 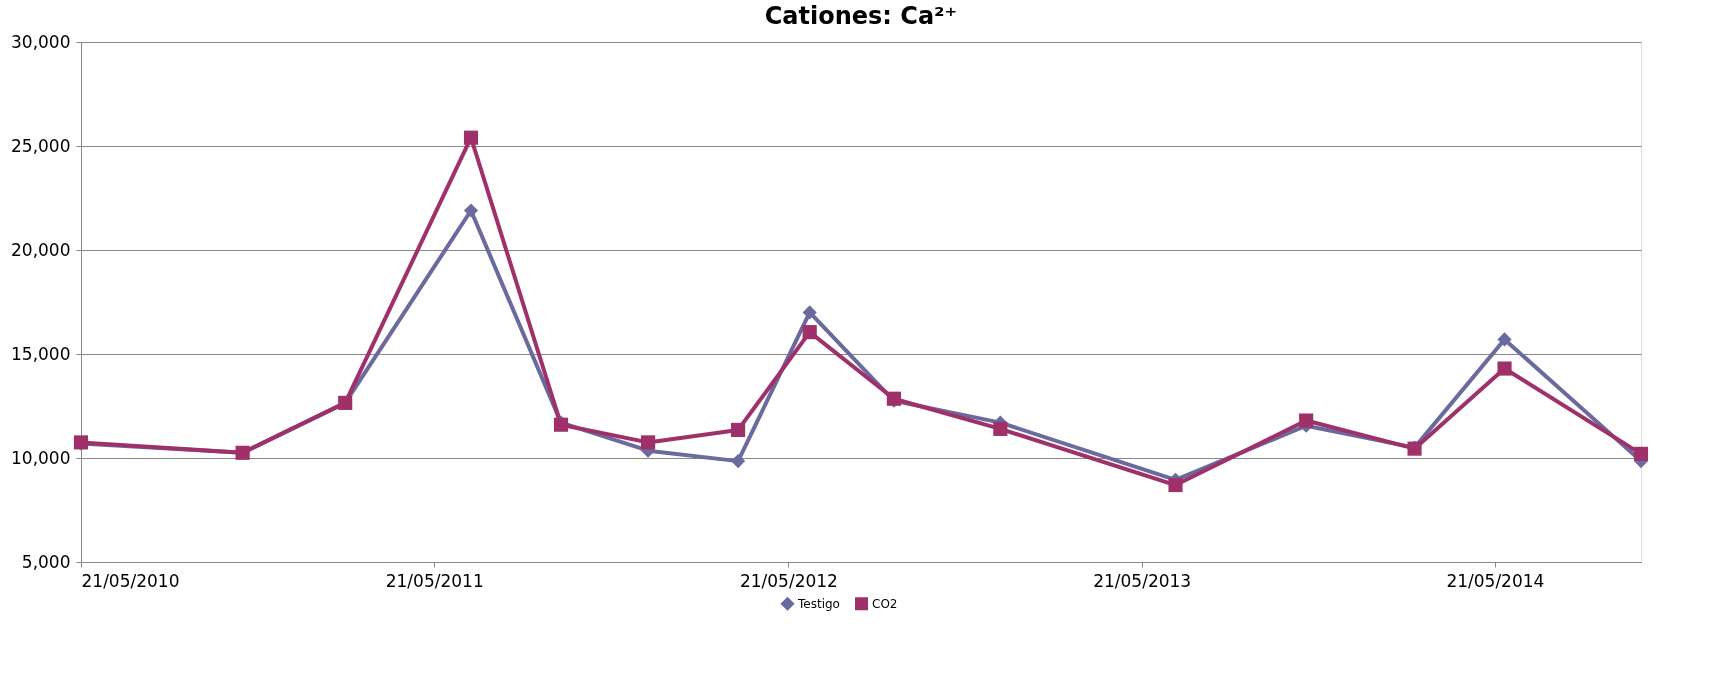 I want to click on y-tick-label: 25,000, so click(x=41, y=145).